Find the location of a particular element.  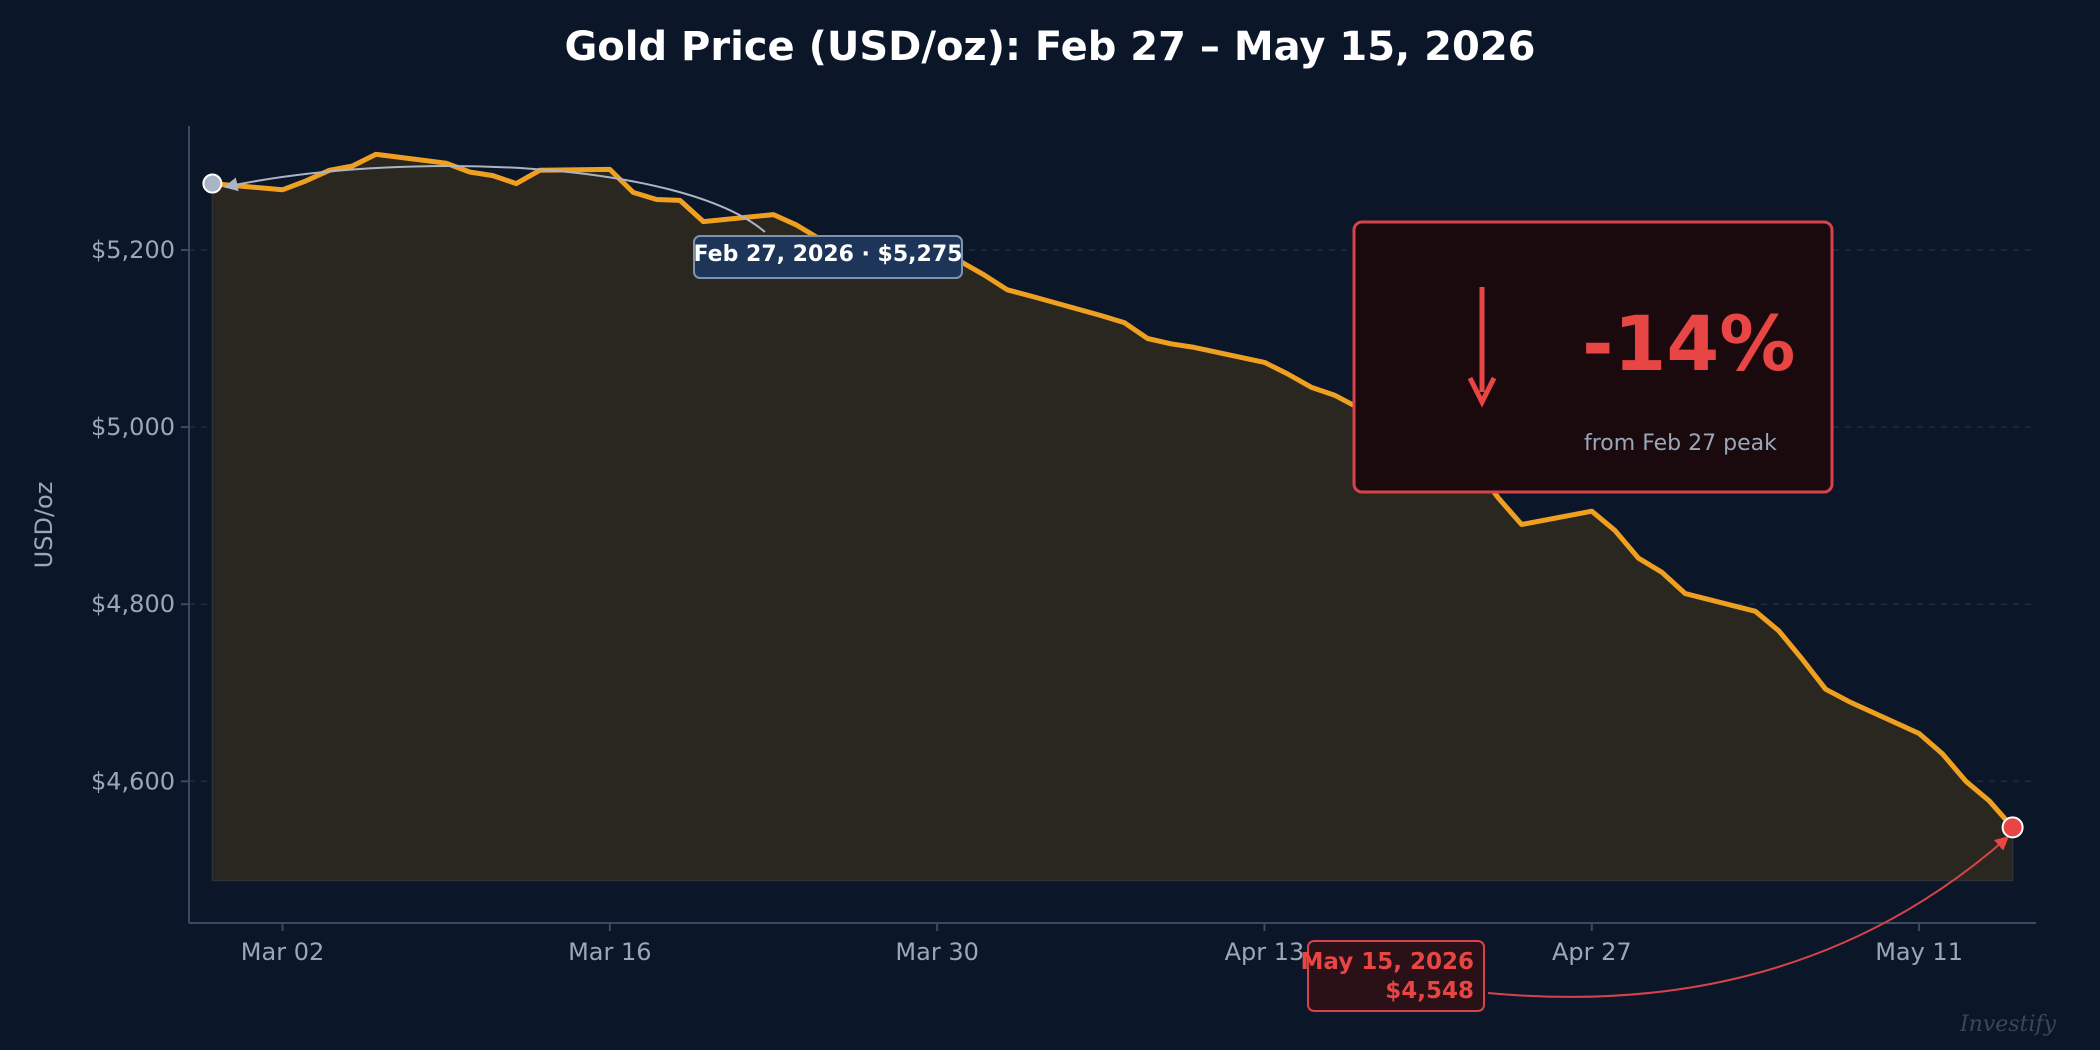

x-tick-label: Mar 02 is located at coordinates (282, 952).